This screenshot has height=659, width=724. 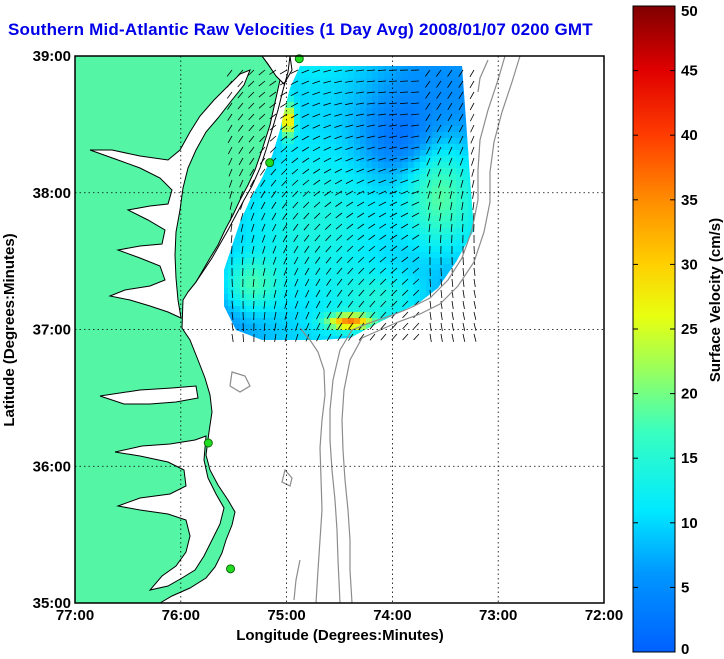 What do you see at coordinates (689, 329) in the screenshot?
I see `colorbar-tick-label: 25` at bounding box center [689, 329].